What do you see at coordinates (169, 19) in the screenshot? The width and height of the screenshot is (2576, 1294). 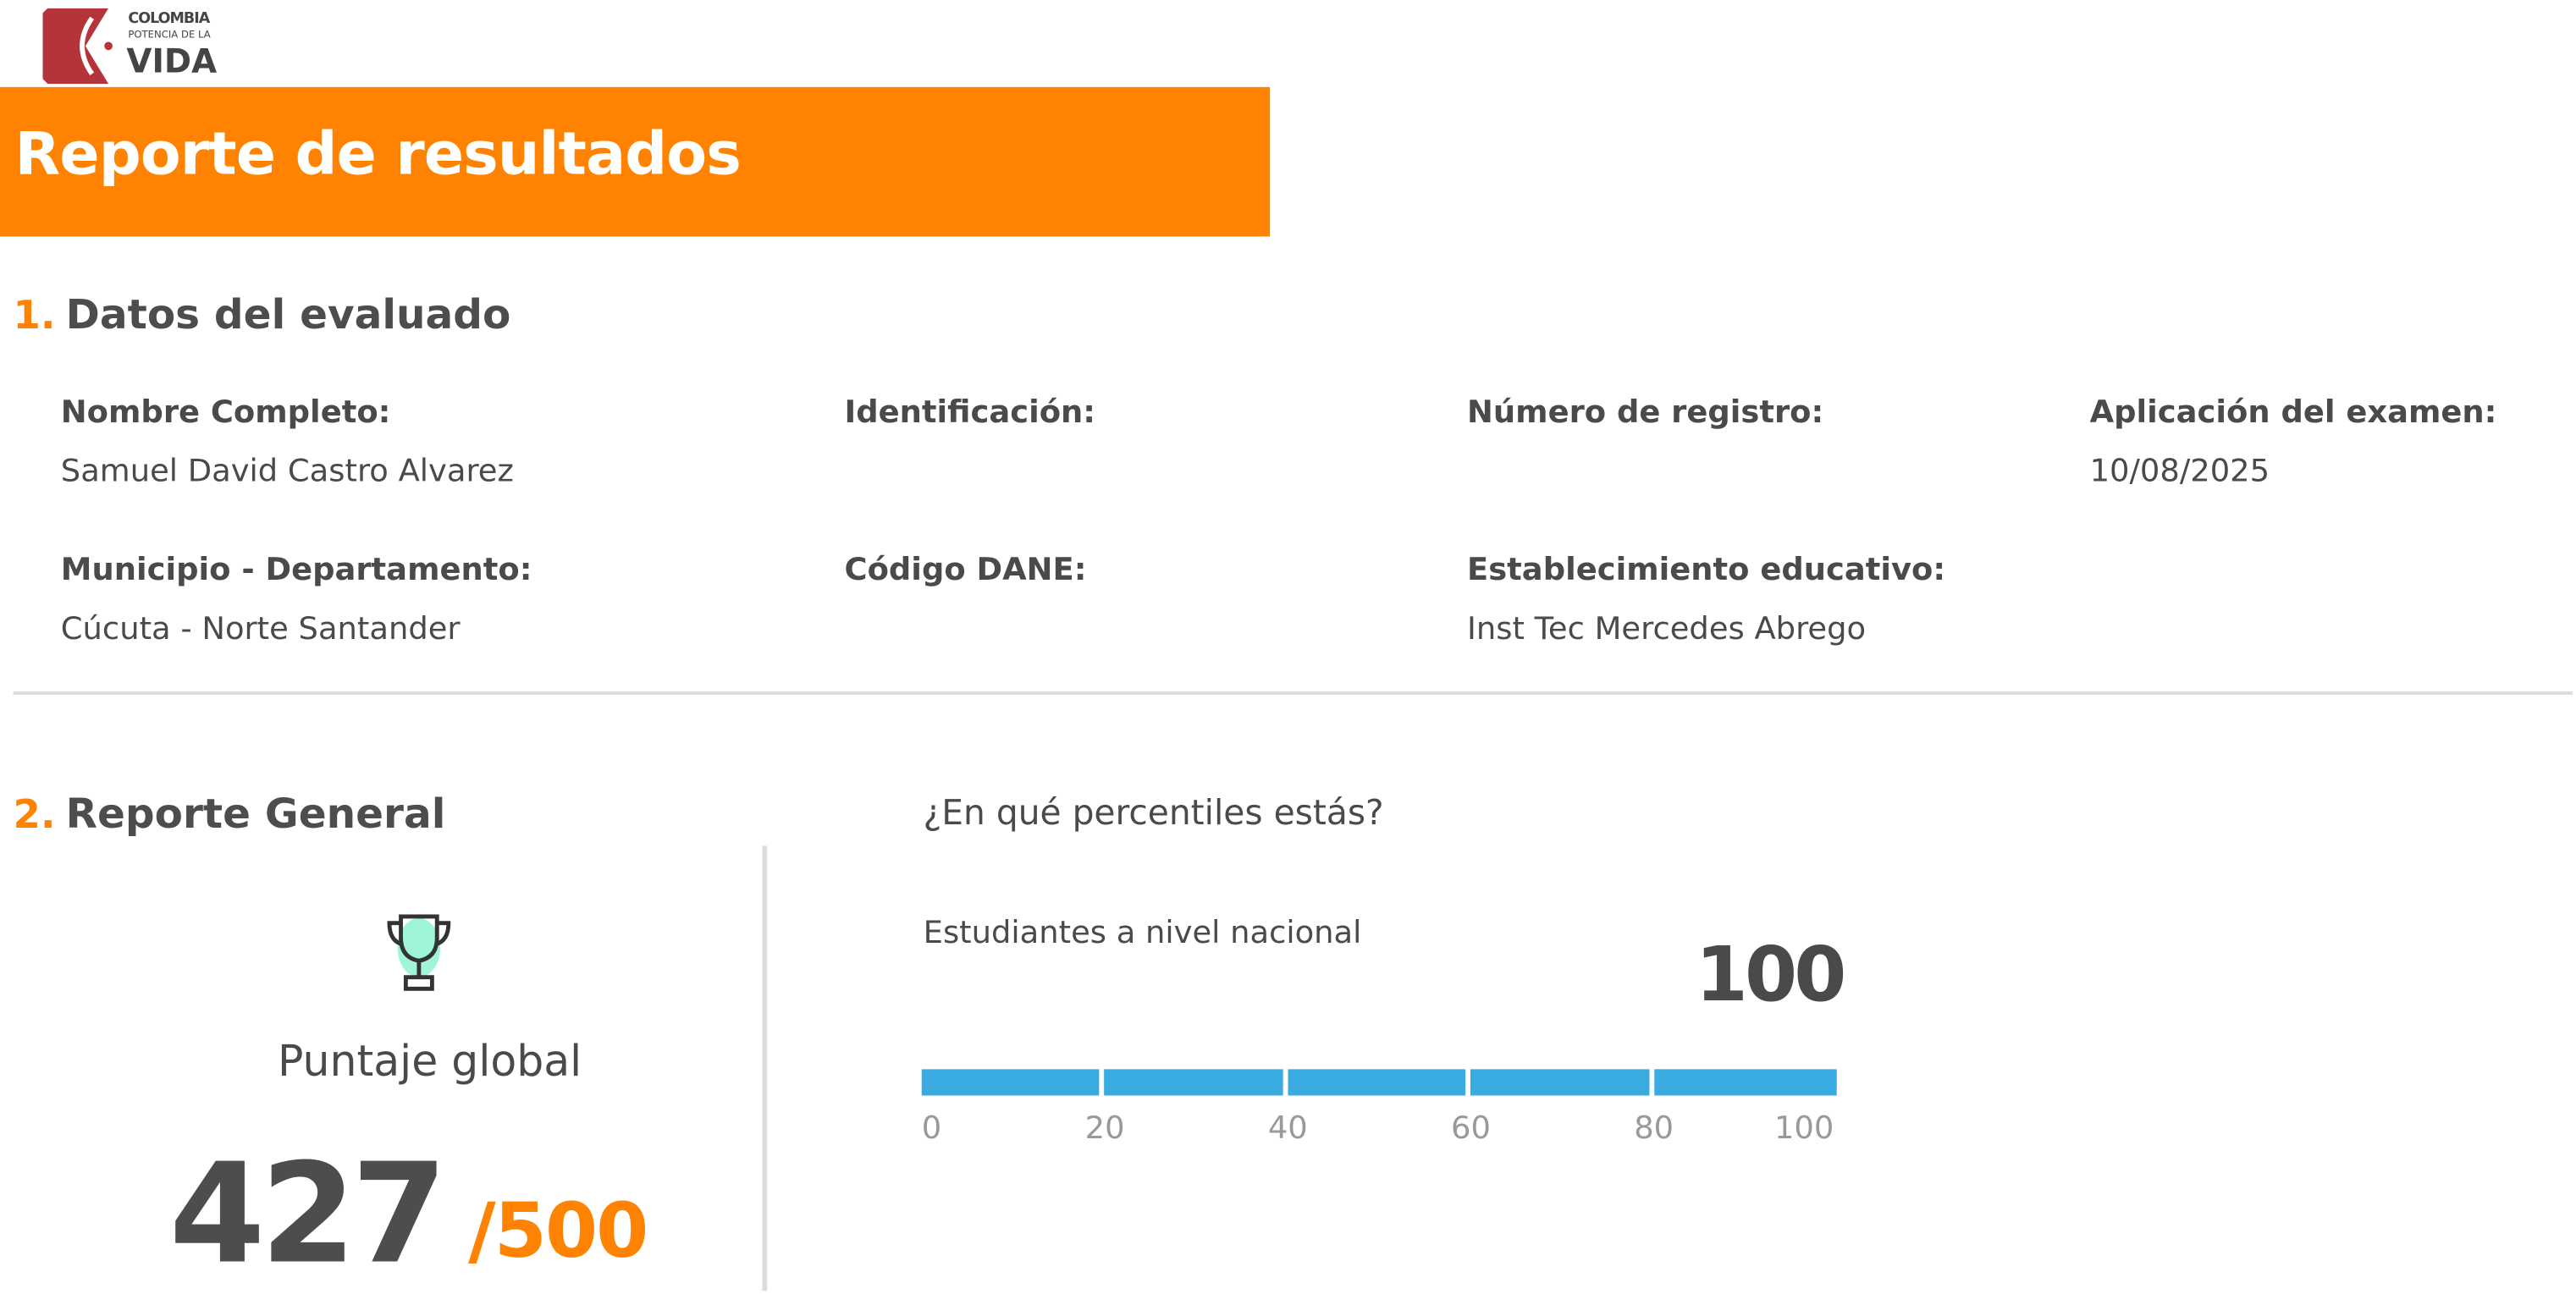 I see `logo-text: COLOMBIA` at bounding box center [169, 19].